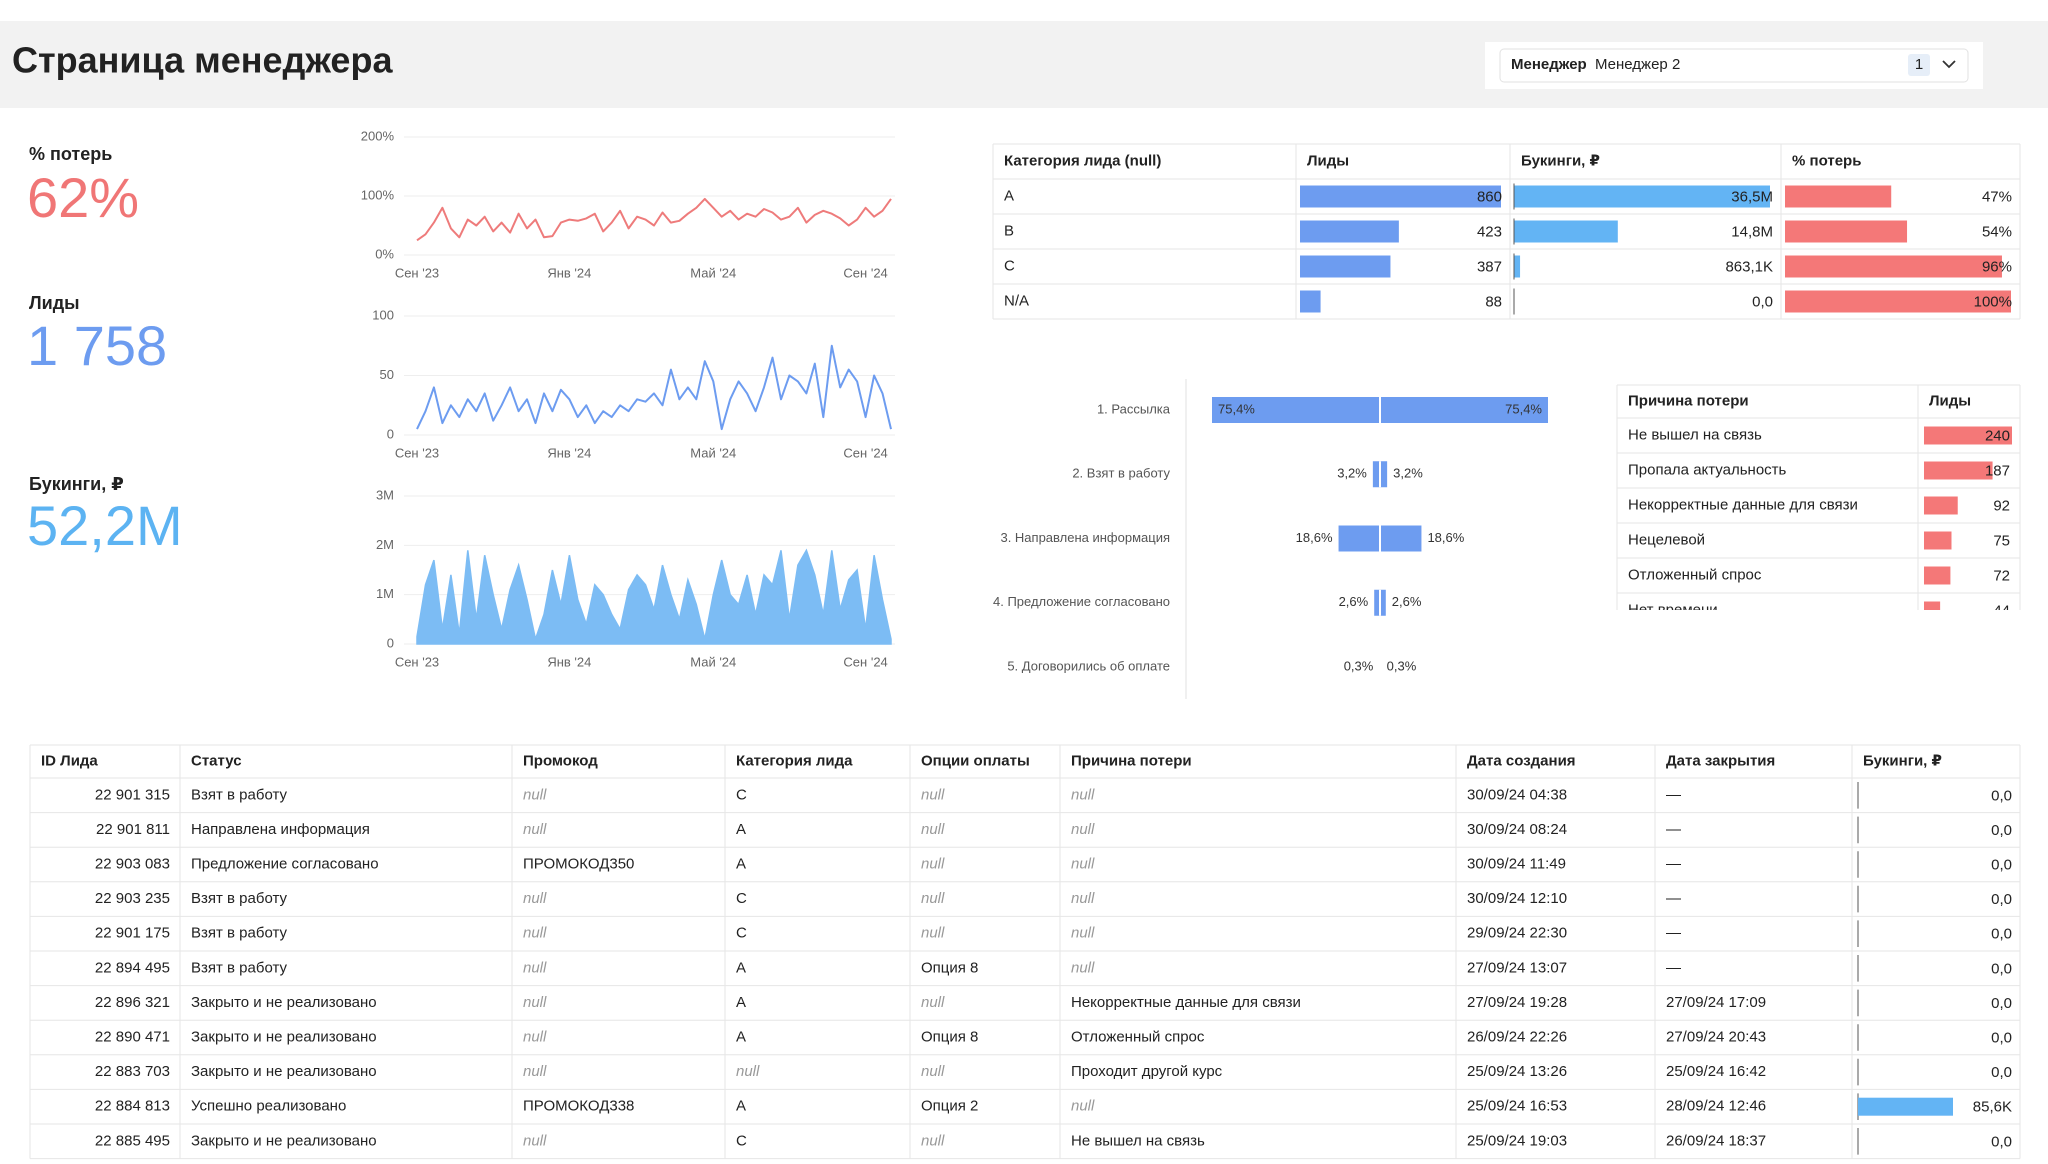 This screenshot has width=2048, height=1164. Describe the element at coordinates (132, 967) in the screenshot. I see `table-cell: 22 894 495` at that location.